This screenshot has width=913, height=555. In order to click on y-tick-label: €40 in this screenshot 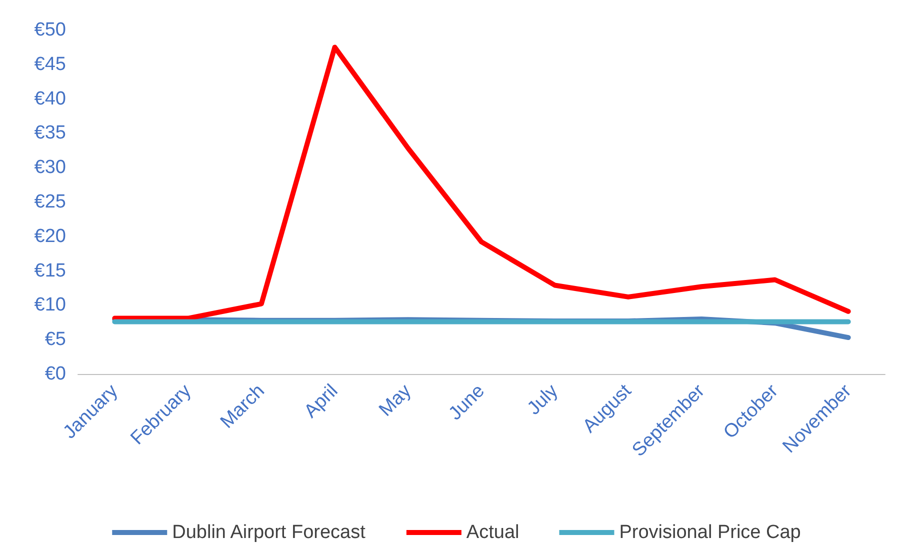, I will do `click(50, 99)`.